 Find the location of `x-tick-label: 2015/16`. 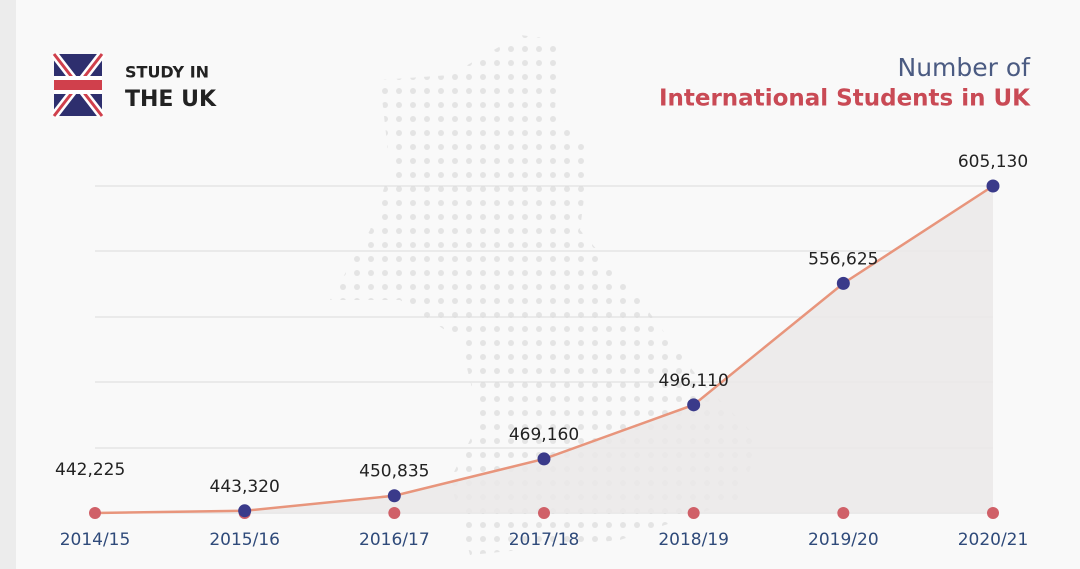

x-tick-label: 2015/16 is located at coordinates (244, 540).